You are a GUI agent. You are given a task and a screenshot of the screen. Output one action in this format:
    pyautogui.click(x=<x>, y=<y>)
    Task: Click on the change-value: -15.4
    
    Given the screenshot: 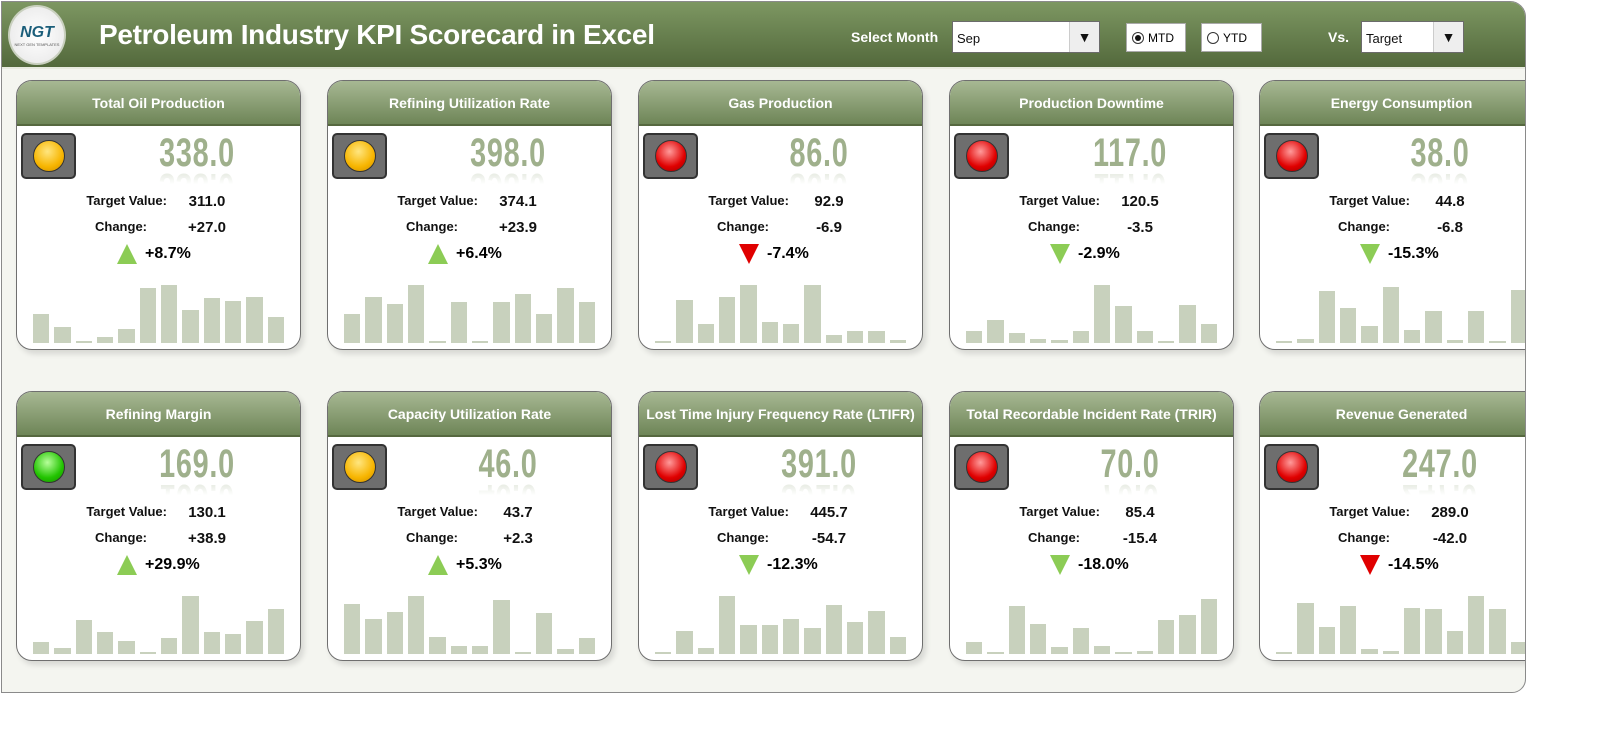 What is the action you would take?
    pyautogui.click(x=1140, y=538)
    